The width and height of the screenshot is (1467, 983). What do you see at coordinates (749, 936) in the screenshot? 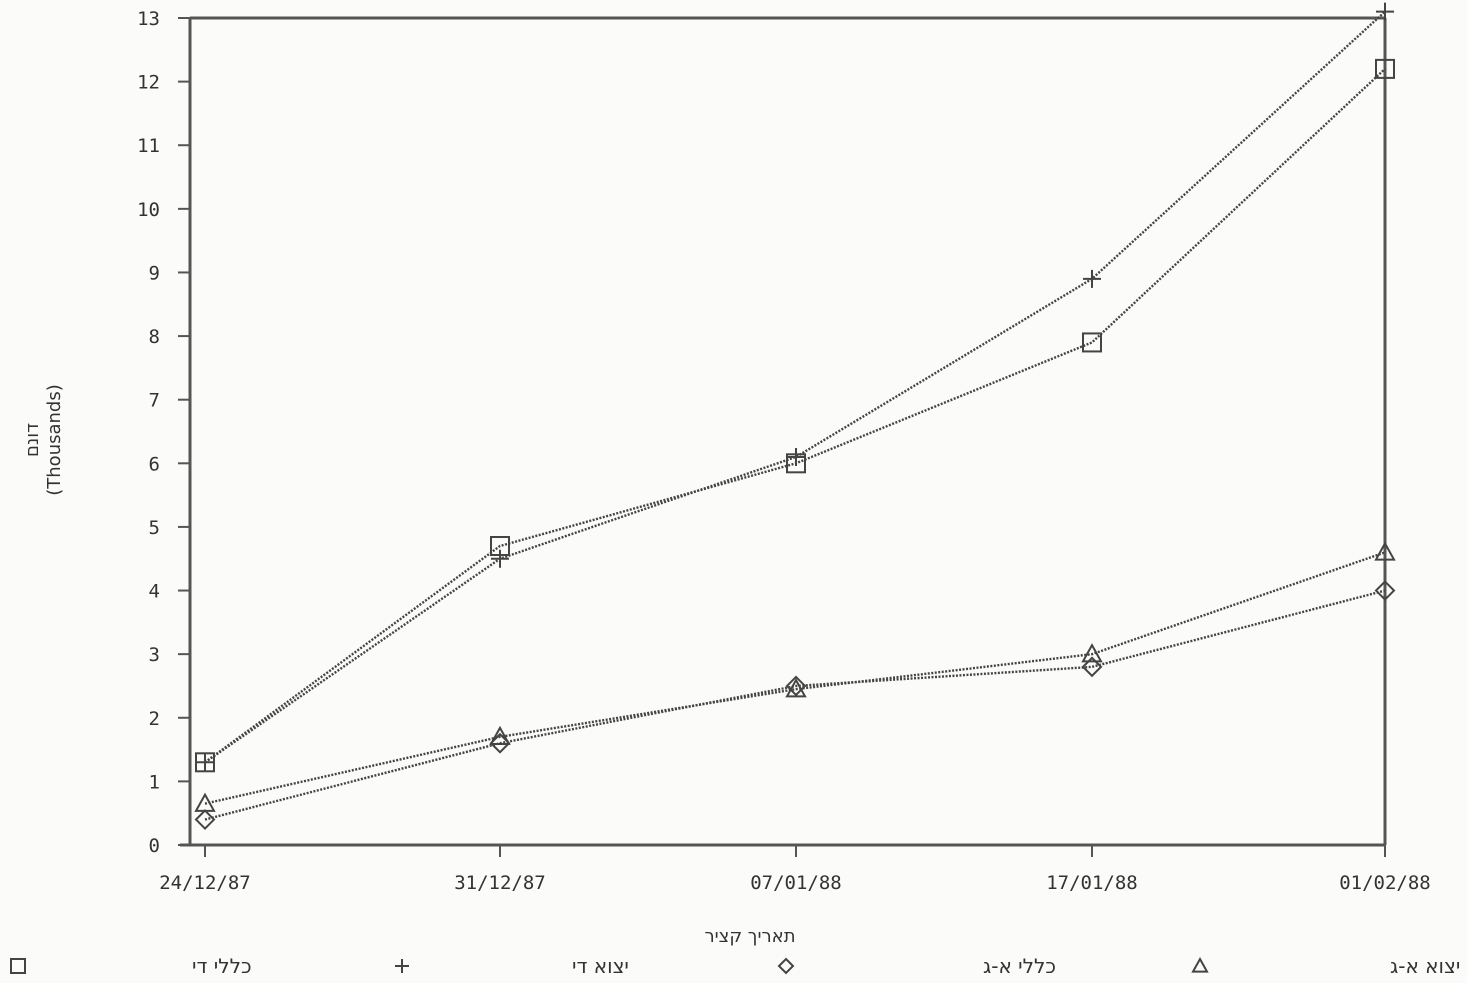
I see `x-axis-title: תאריך קציר` at bounding box center [749, 936].